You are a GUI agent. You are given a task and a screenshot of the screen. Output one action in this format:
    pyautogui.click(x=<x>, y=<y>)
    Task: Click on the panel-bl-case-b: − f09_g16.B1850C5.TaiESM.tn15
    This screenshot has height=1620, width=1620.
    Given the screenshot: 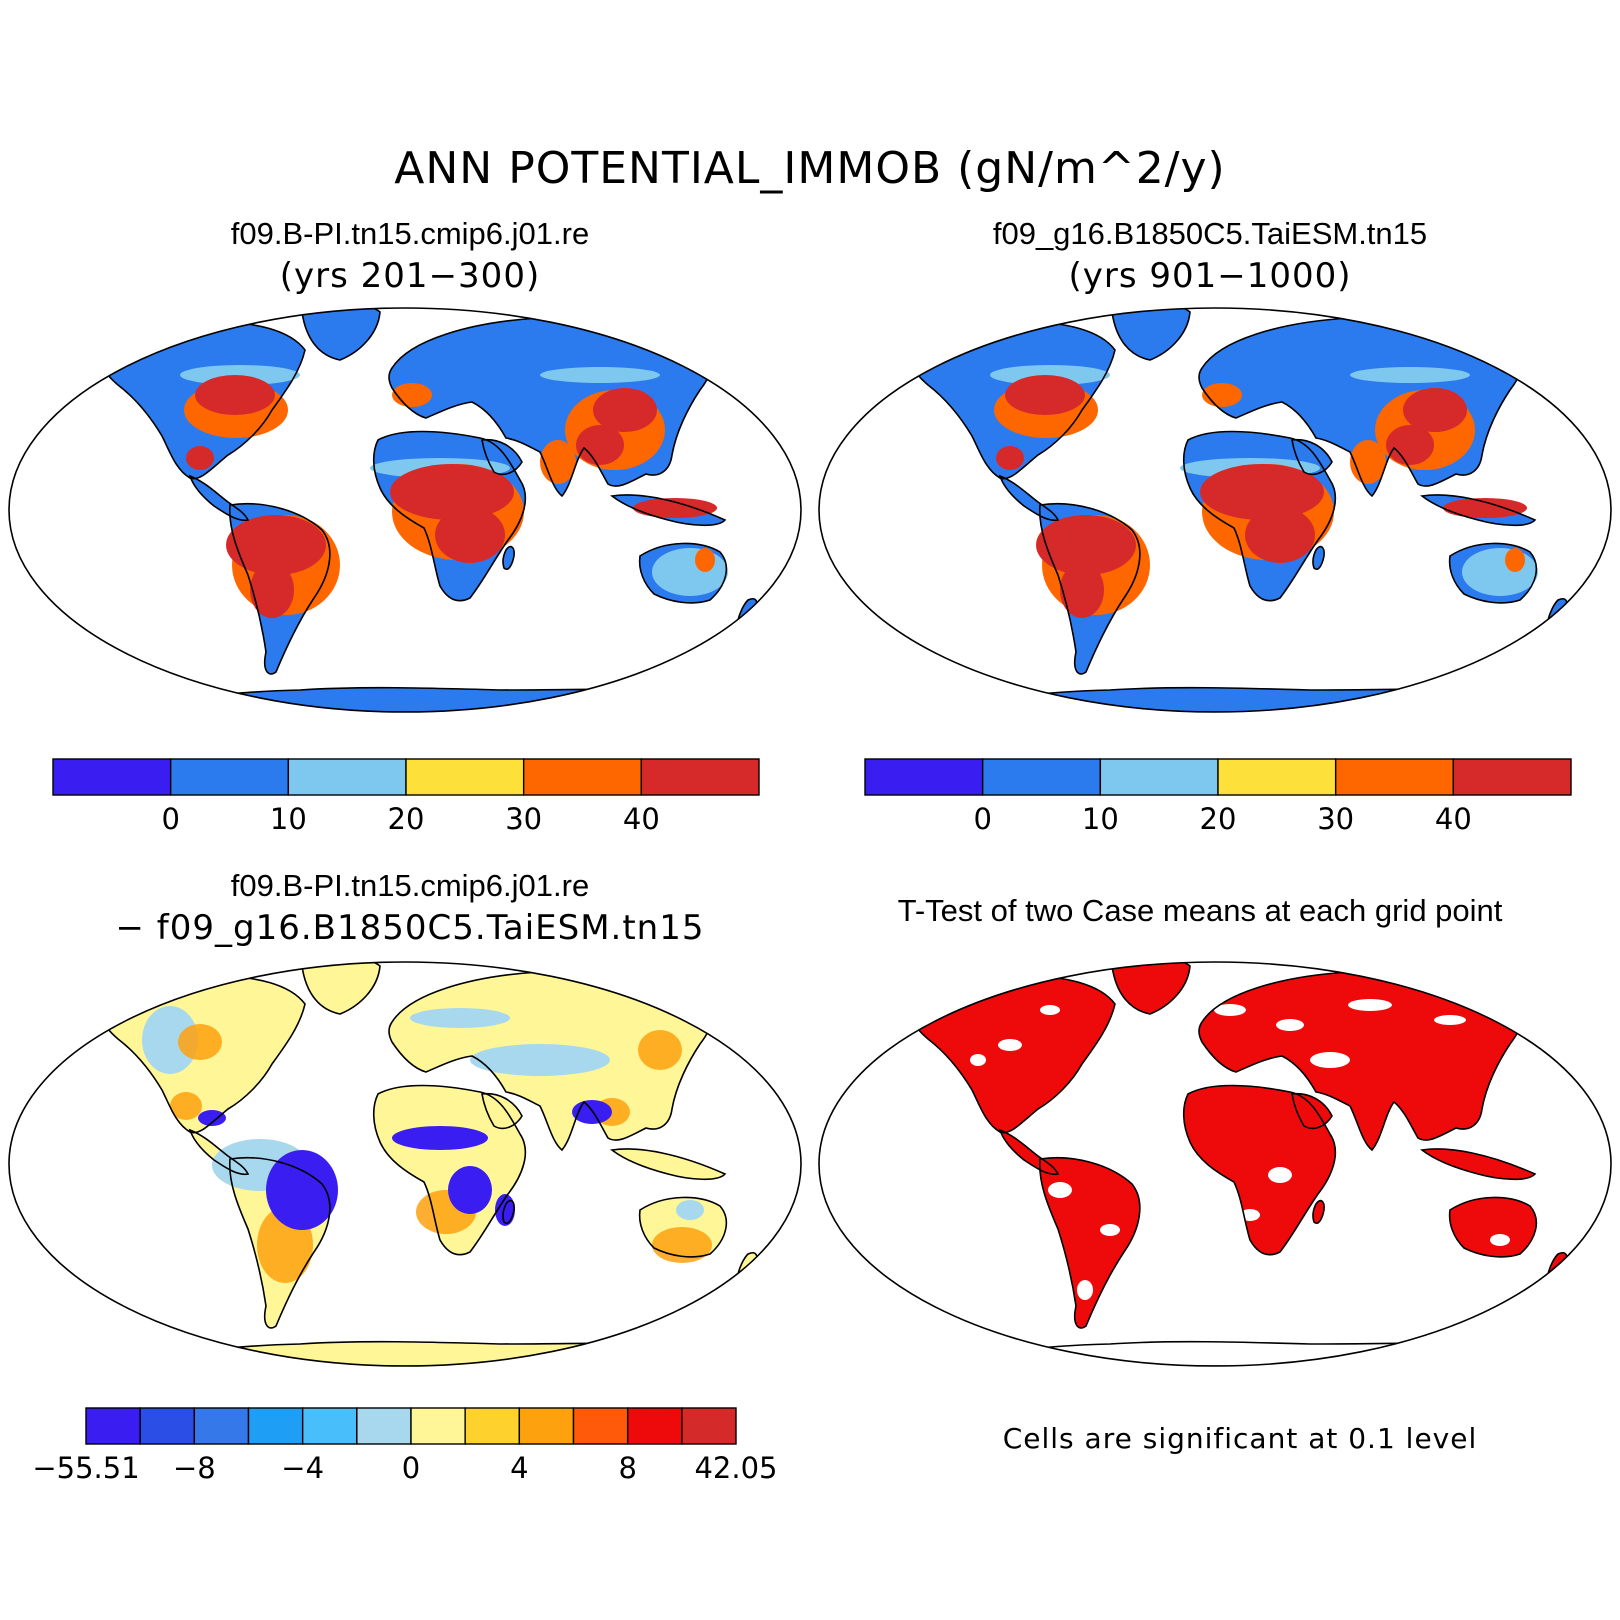 What is the action you would take?
    pyautogui.click(x=410, y=928)
    